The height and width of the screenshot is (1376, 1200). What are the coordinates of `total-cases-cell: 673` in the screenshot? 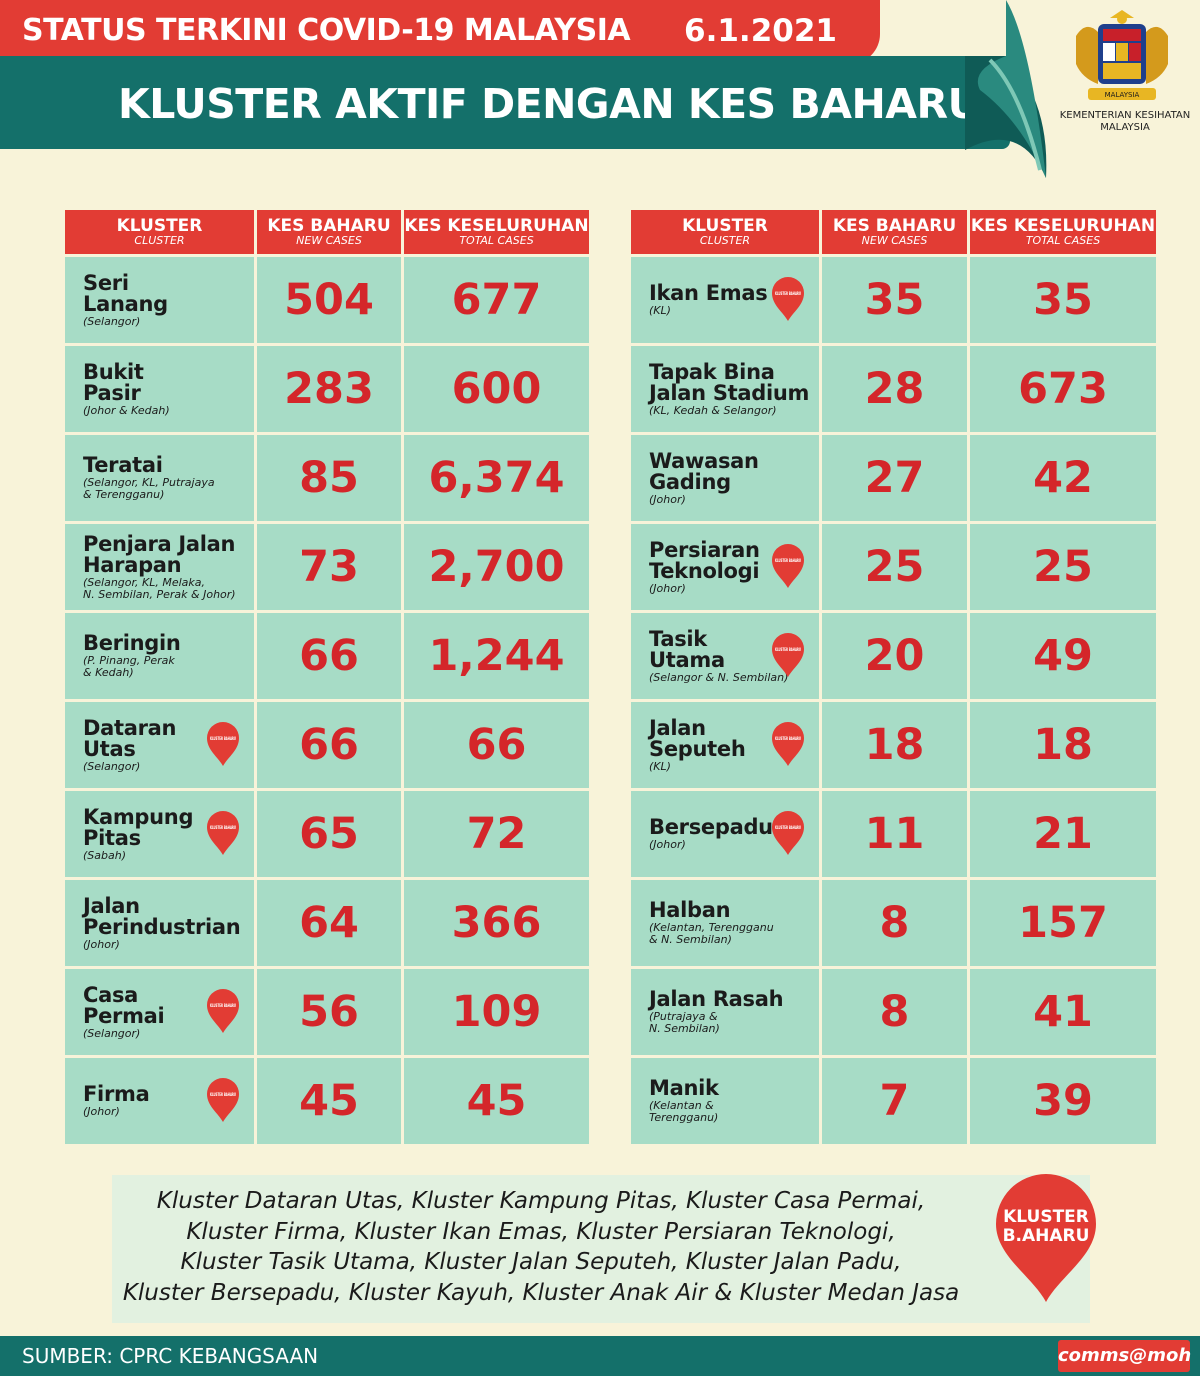 It's located at (1063, 389).